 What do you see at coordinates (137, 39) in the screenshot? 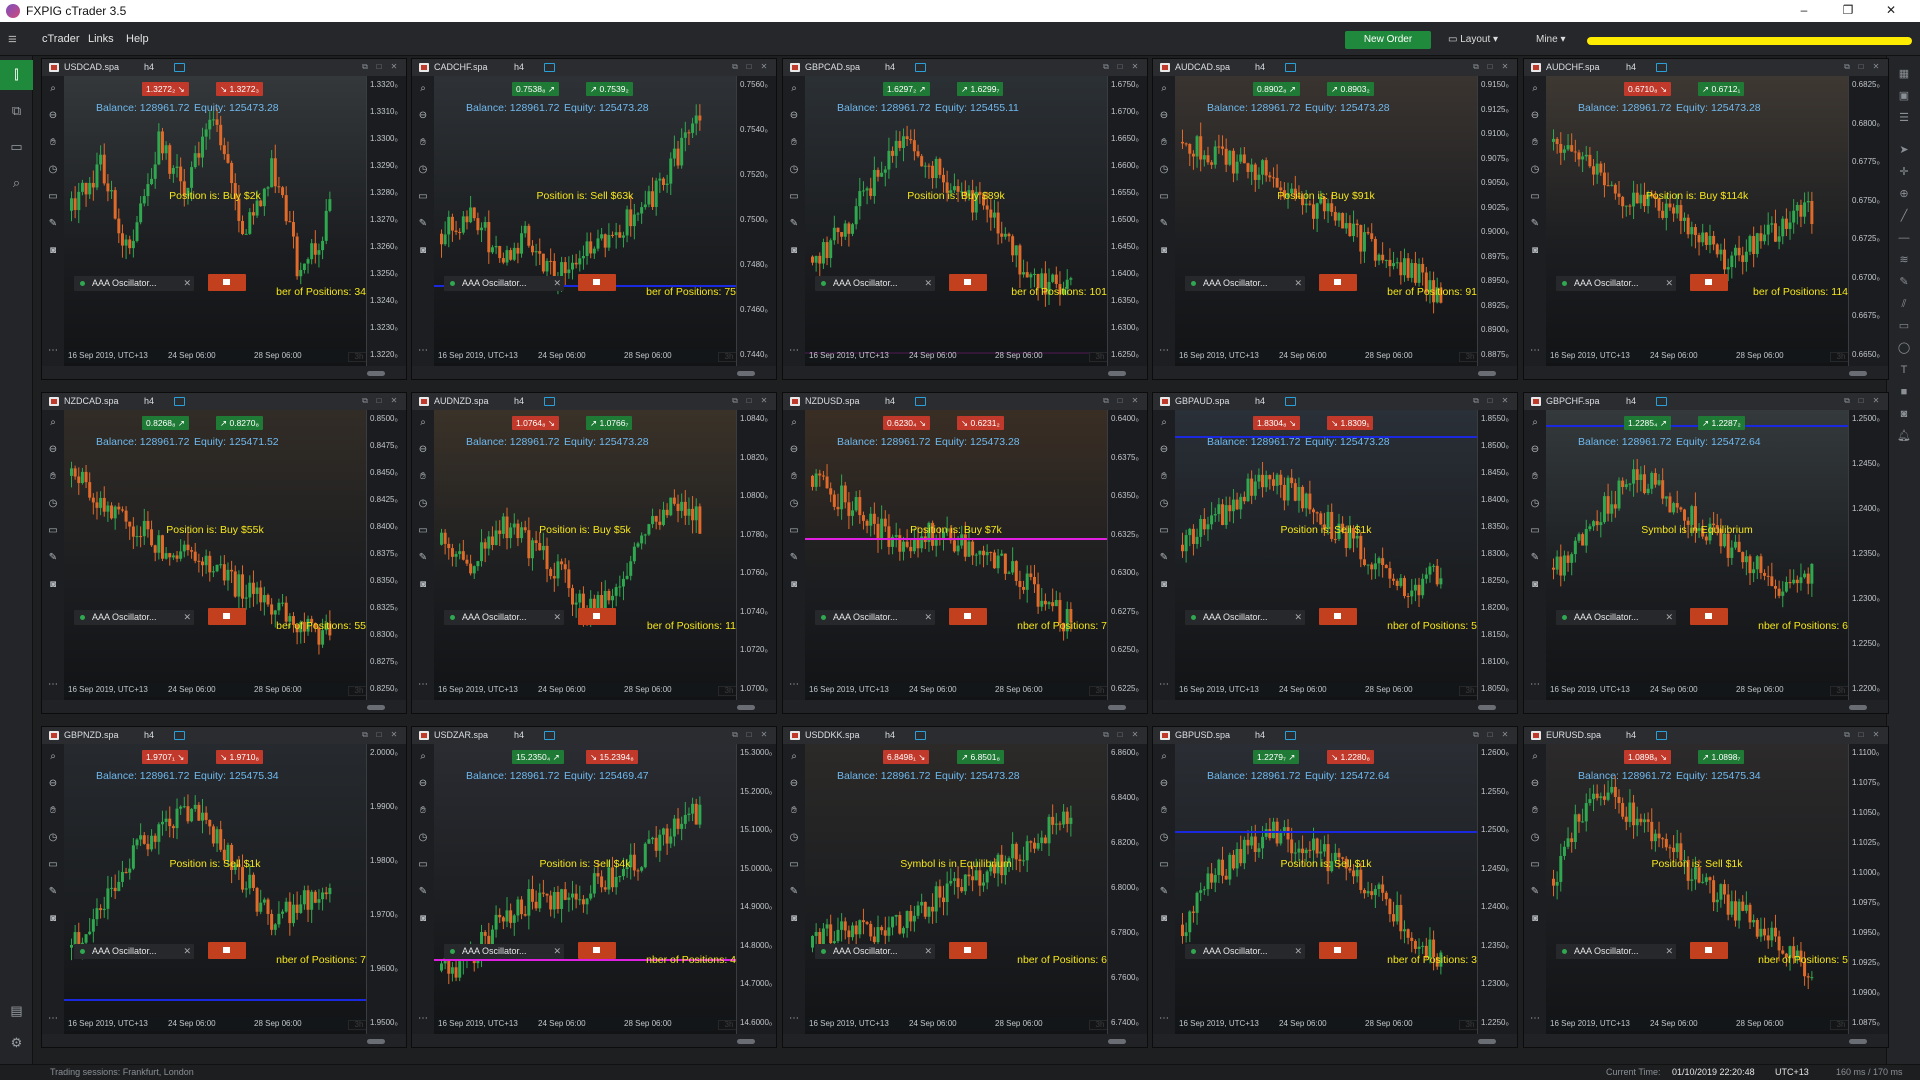
I see `menu-help: Help` at bounding box center [137, 39].